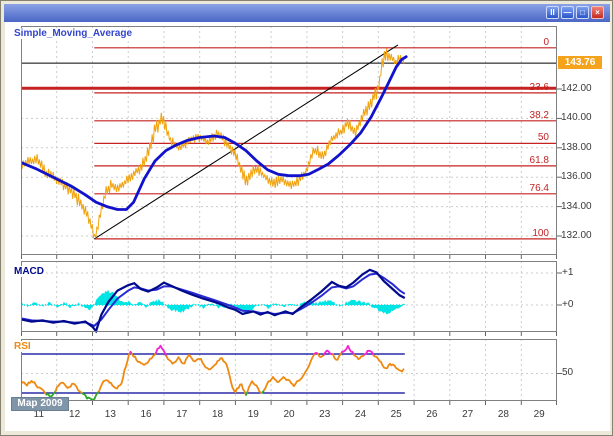 The height and width of the screenshot is (436, 613). I want to click on period-label: Мар 2009, so click(40, 404).